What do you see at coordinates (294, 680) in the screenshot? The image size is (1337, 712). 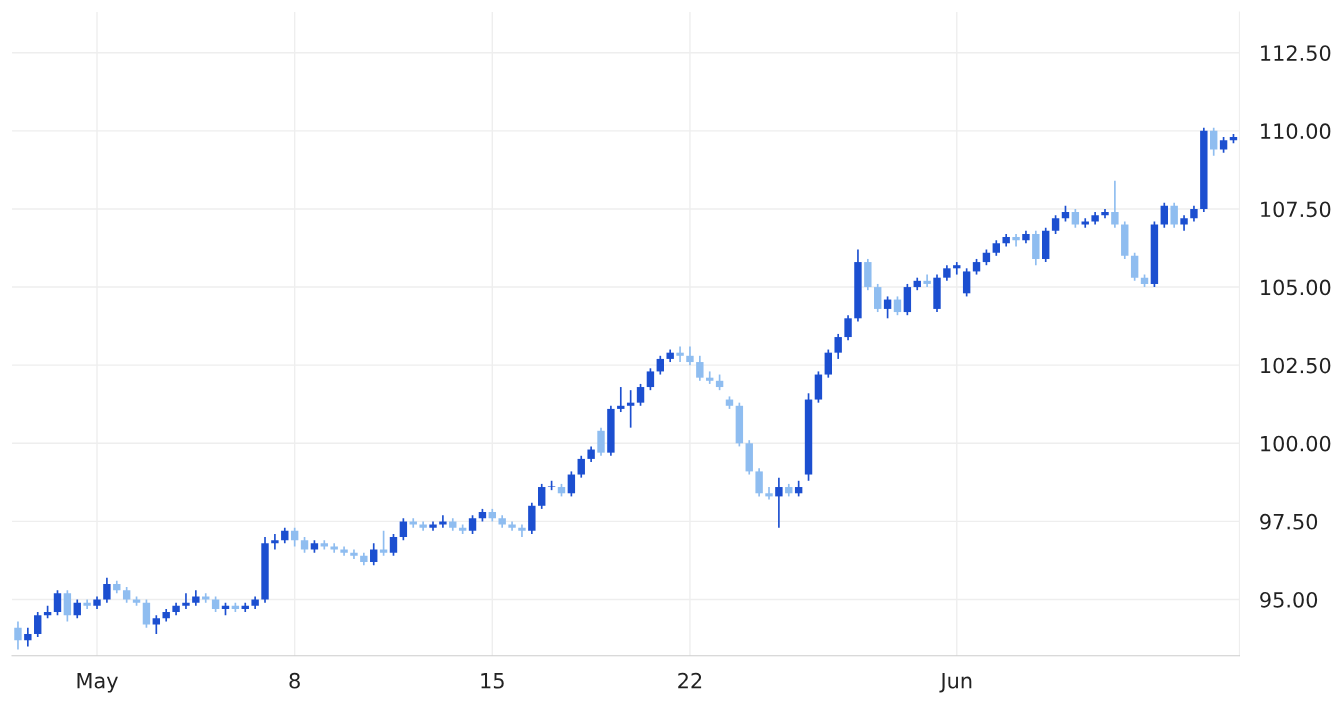 I see `x-tick-label: 8` at bounding box center [294, 680].